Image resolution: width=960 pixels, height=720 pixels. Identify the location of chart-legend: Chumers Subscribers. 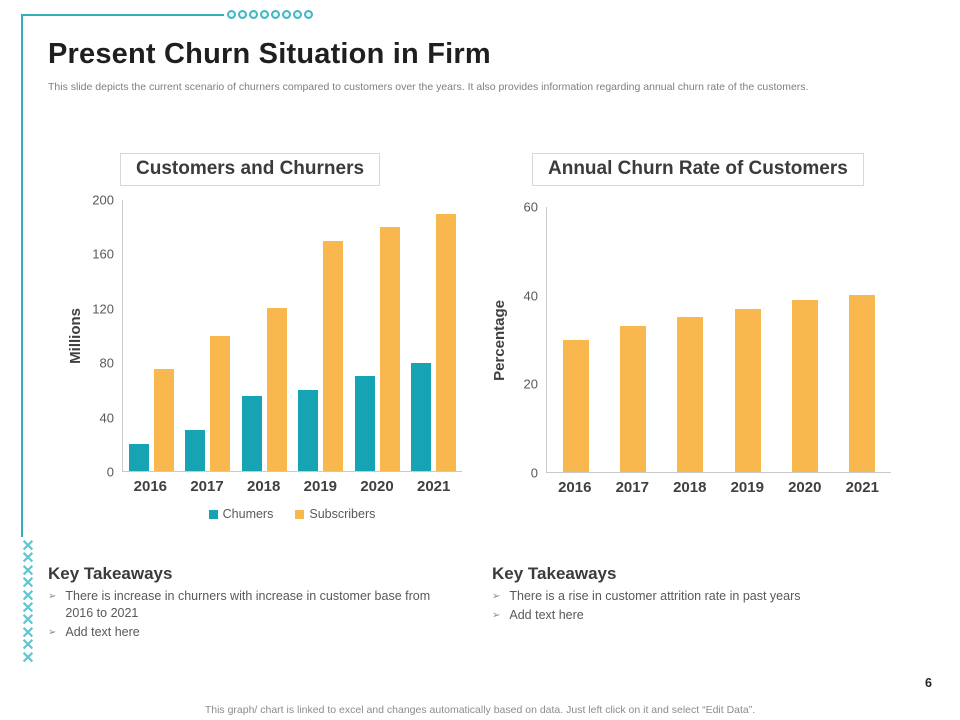
(292, 514).